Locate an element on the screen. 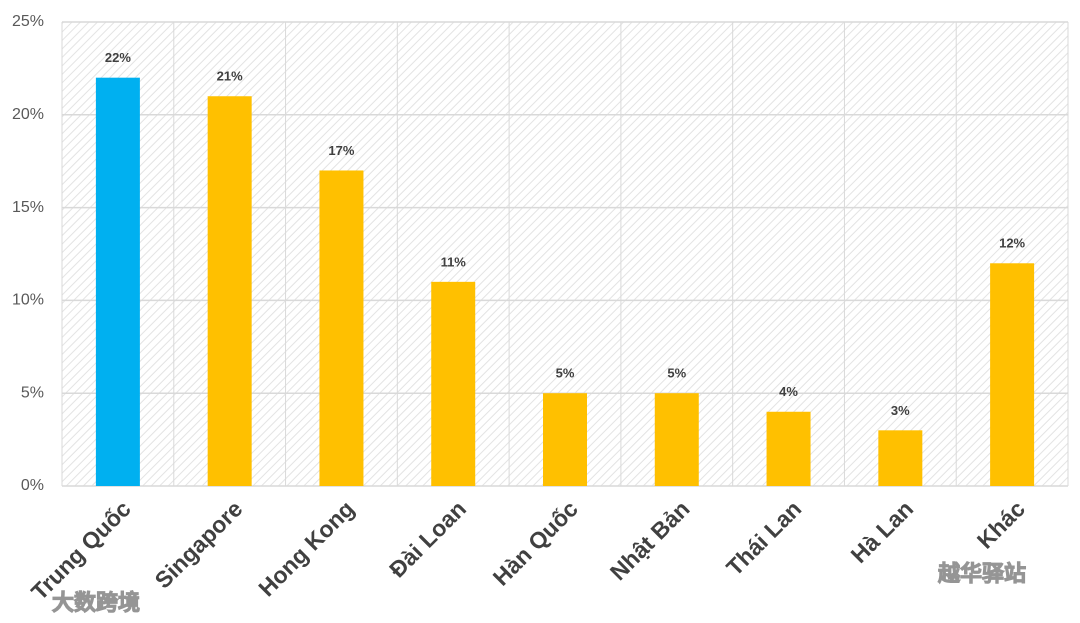 This screenshot has width=1080, height=623. x-tick-label: Nhật Bản is located at coordinates (650, 540).